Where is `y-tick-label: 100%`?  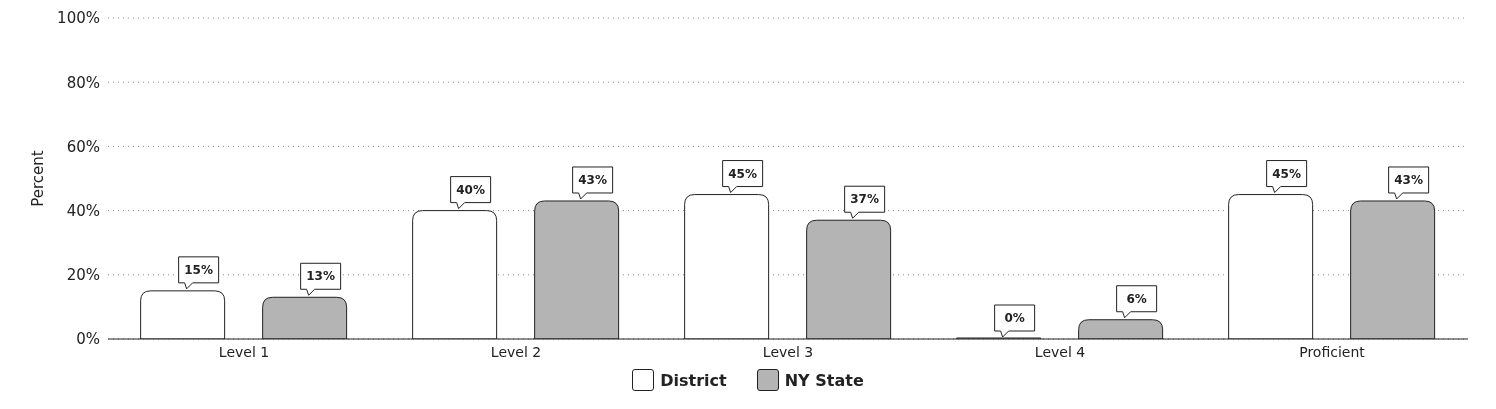 y-tick-label: 100% is located at coordinates (78, 18).